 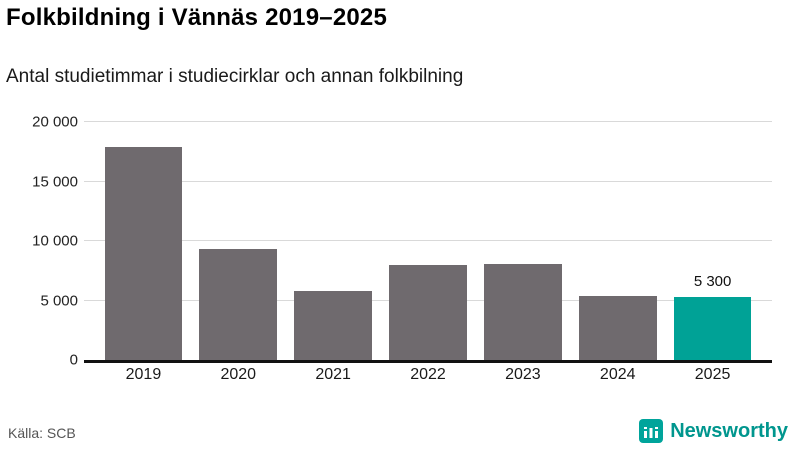 I want to click on bar-2020, so click(x=238, y=304).